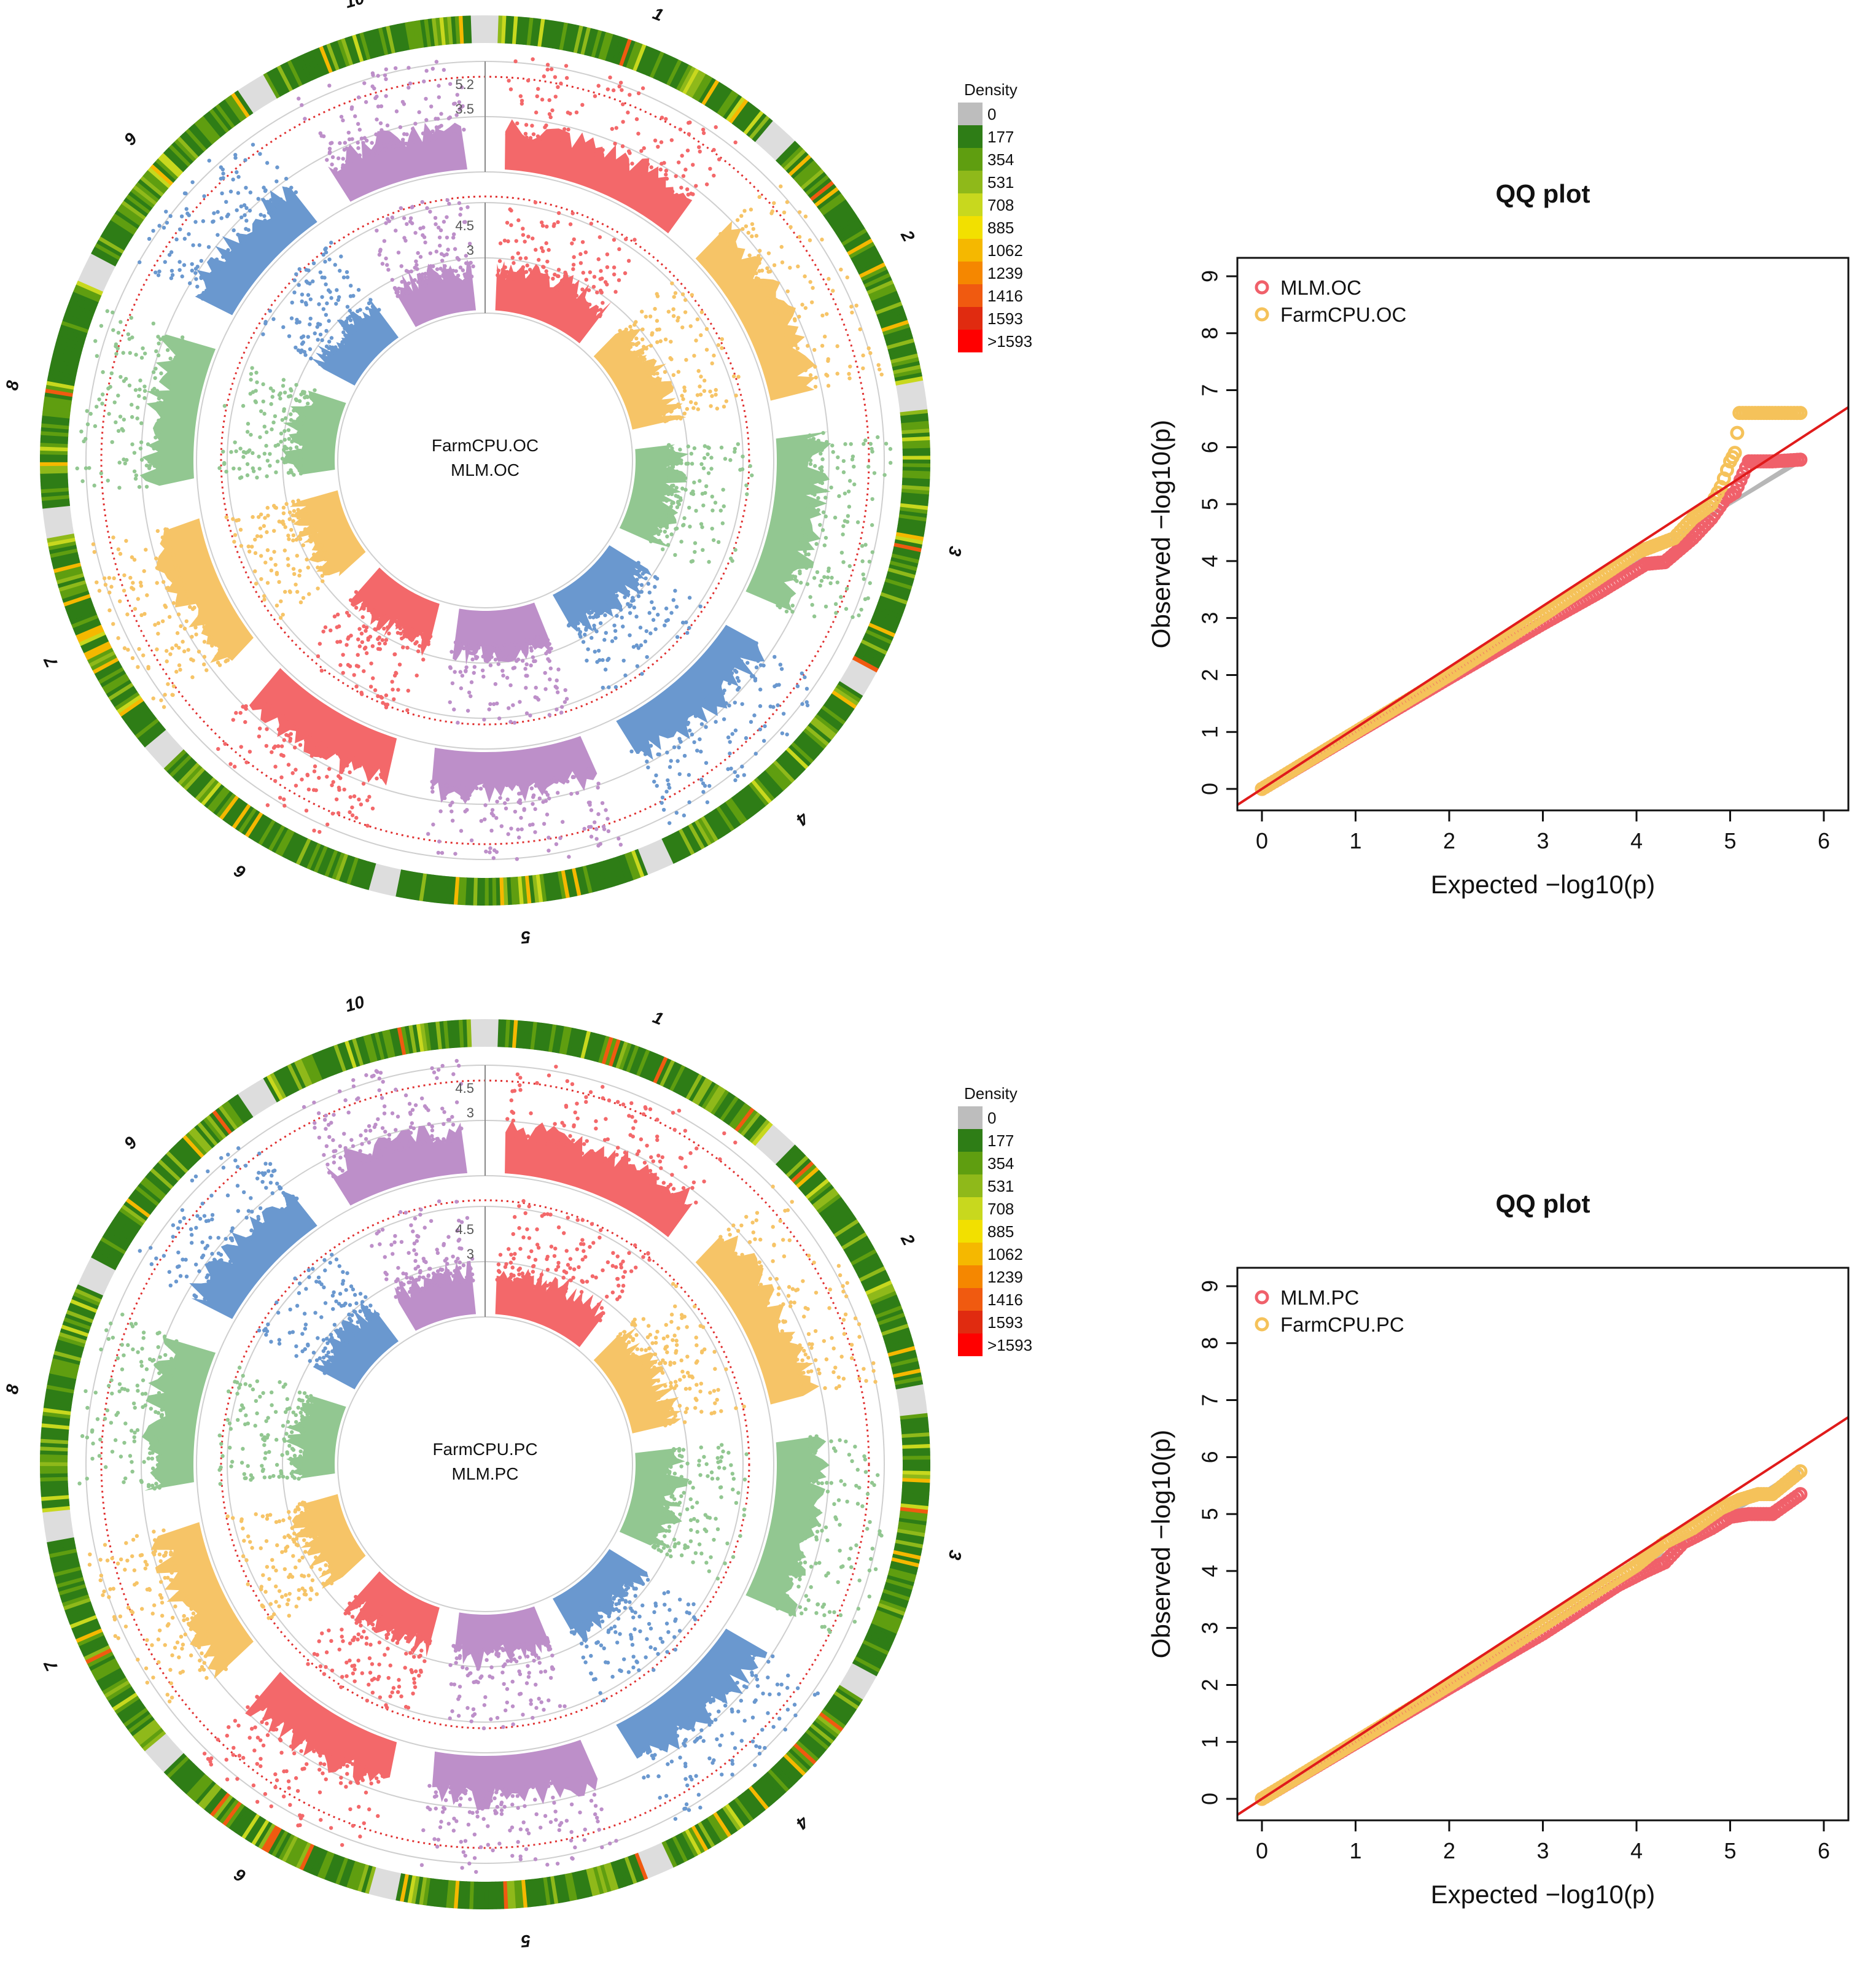  I want to click on x-tick-label-2: 2, so click(1449, 841).